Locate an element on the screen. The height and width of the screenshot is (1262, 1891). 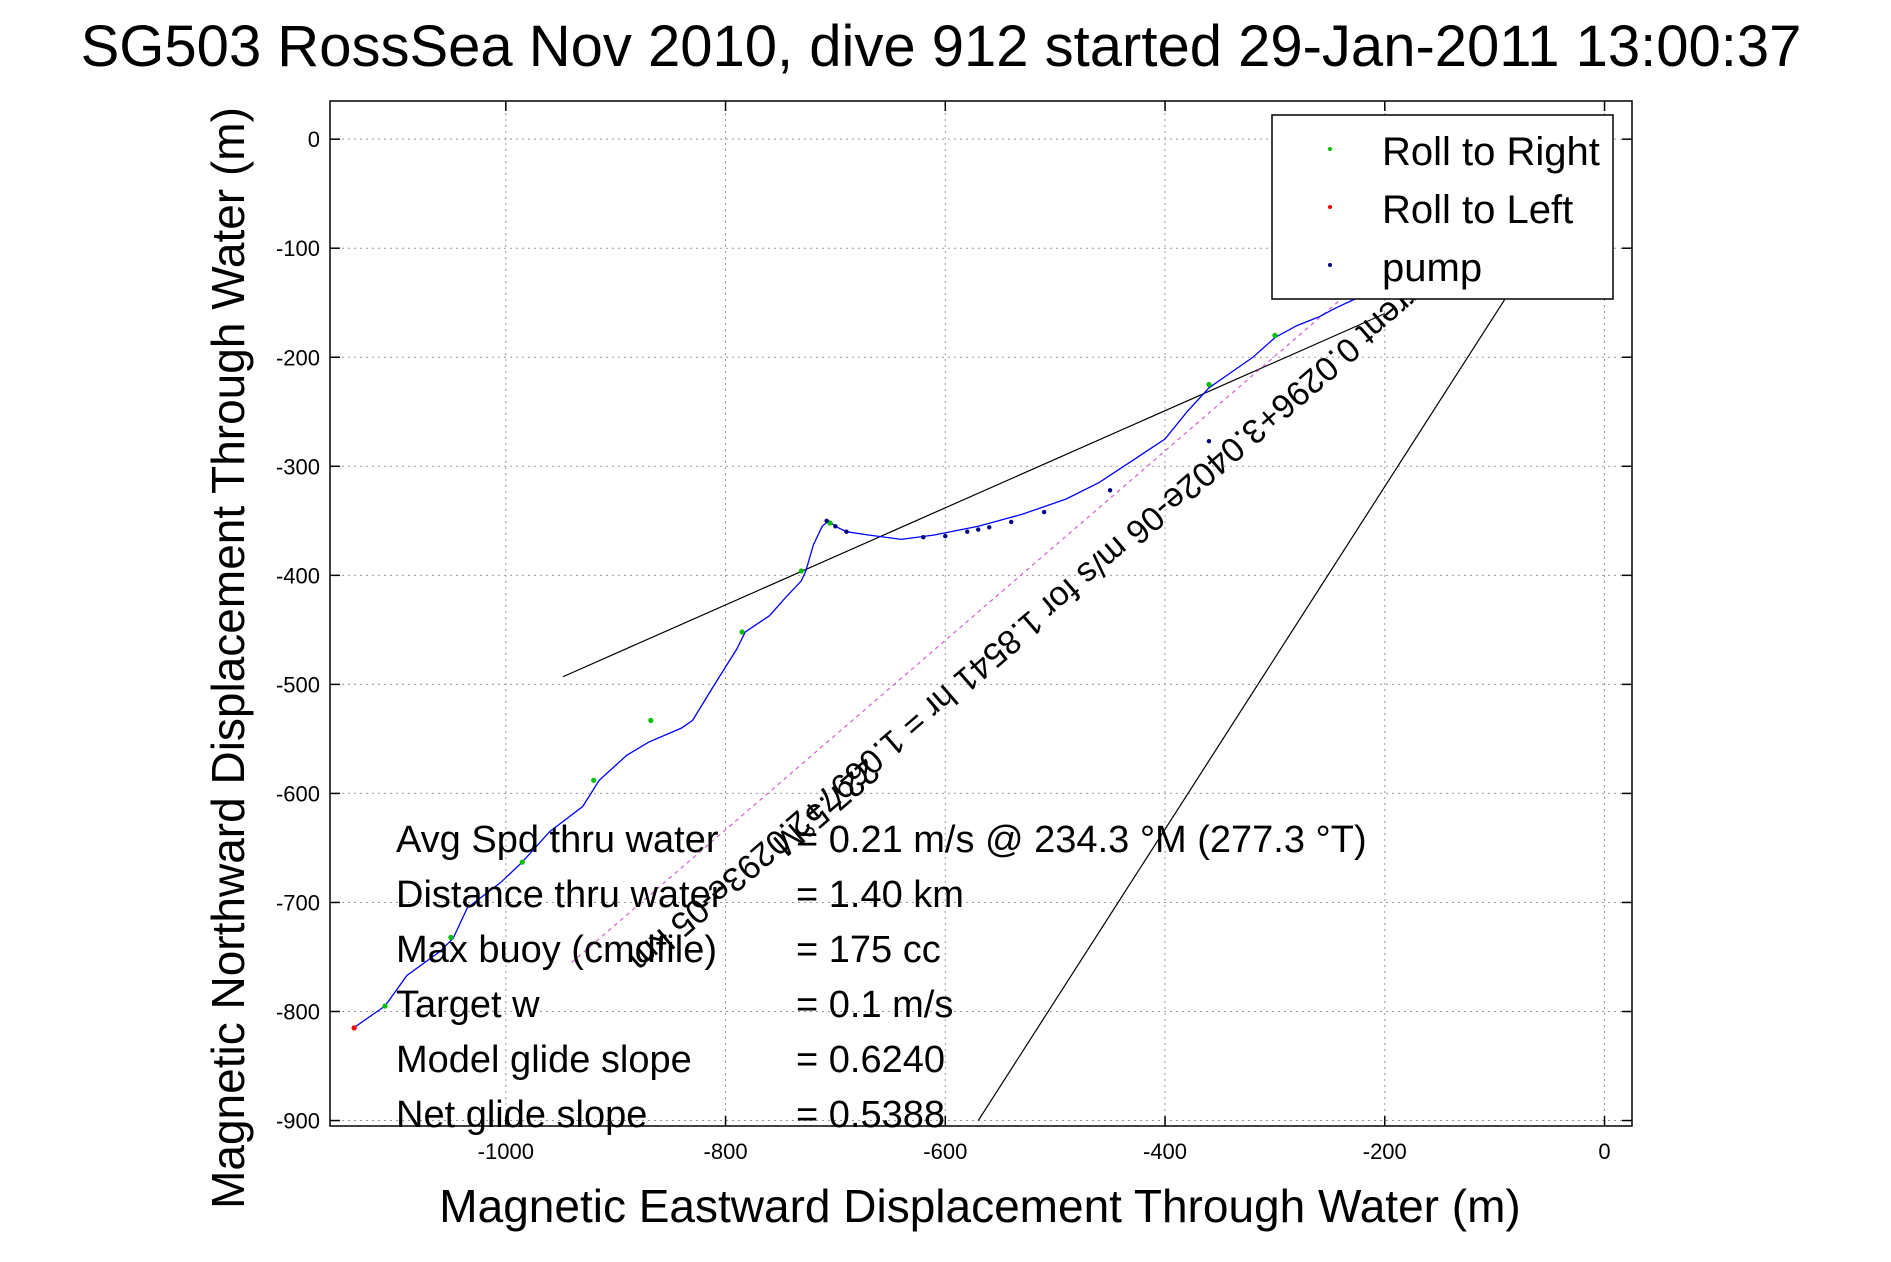
reference-line is located at coordinates (974, 495).